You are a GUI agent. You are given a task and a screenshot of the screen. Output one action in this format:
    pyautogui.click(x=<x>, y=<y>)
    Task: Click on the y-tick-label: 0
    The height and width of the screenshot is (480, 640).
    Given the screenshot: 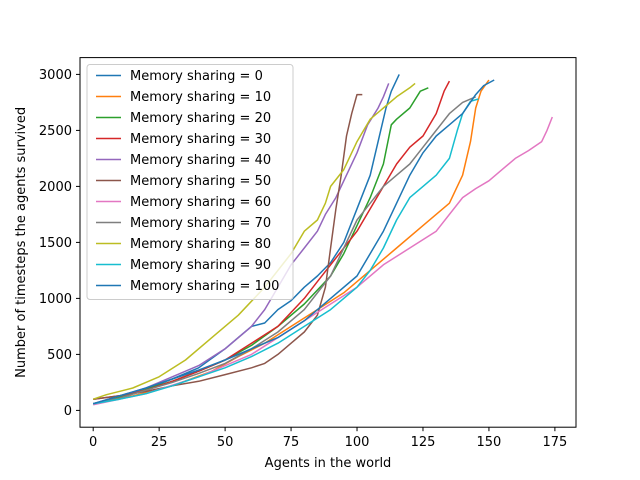 What is the action you would take?
    pyautogui.click(x=68, y=411)
    